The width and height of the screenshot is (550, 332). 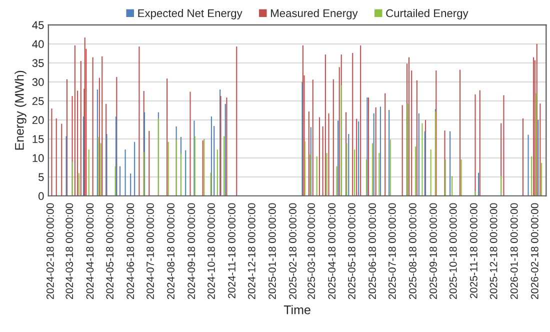 I want to click on legend-label: Measured Energy, so click(x=314, y=14).